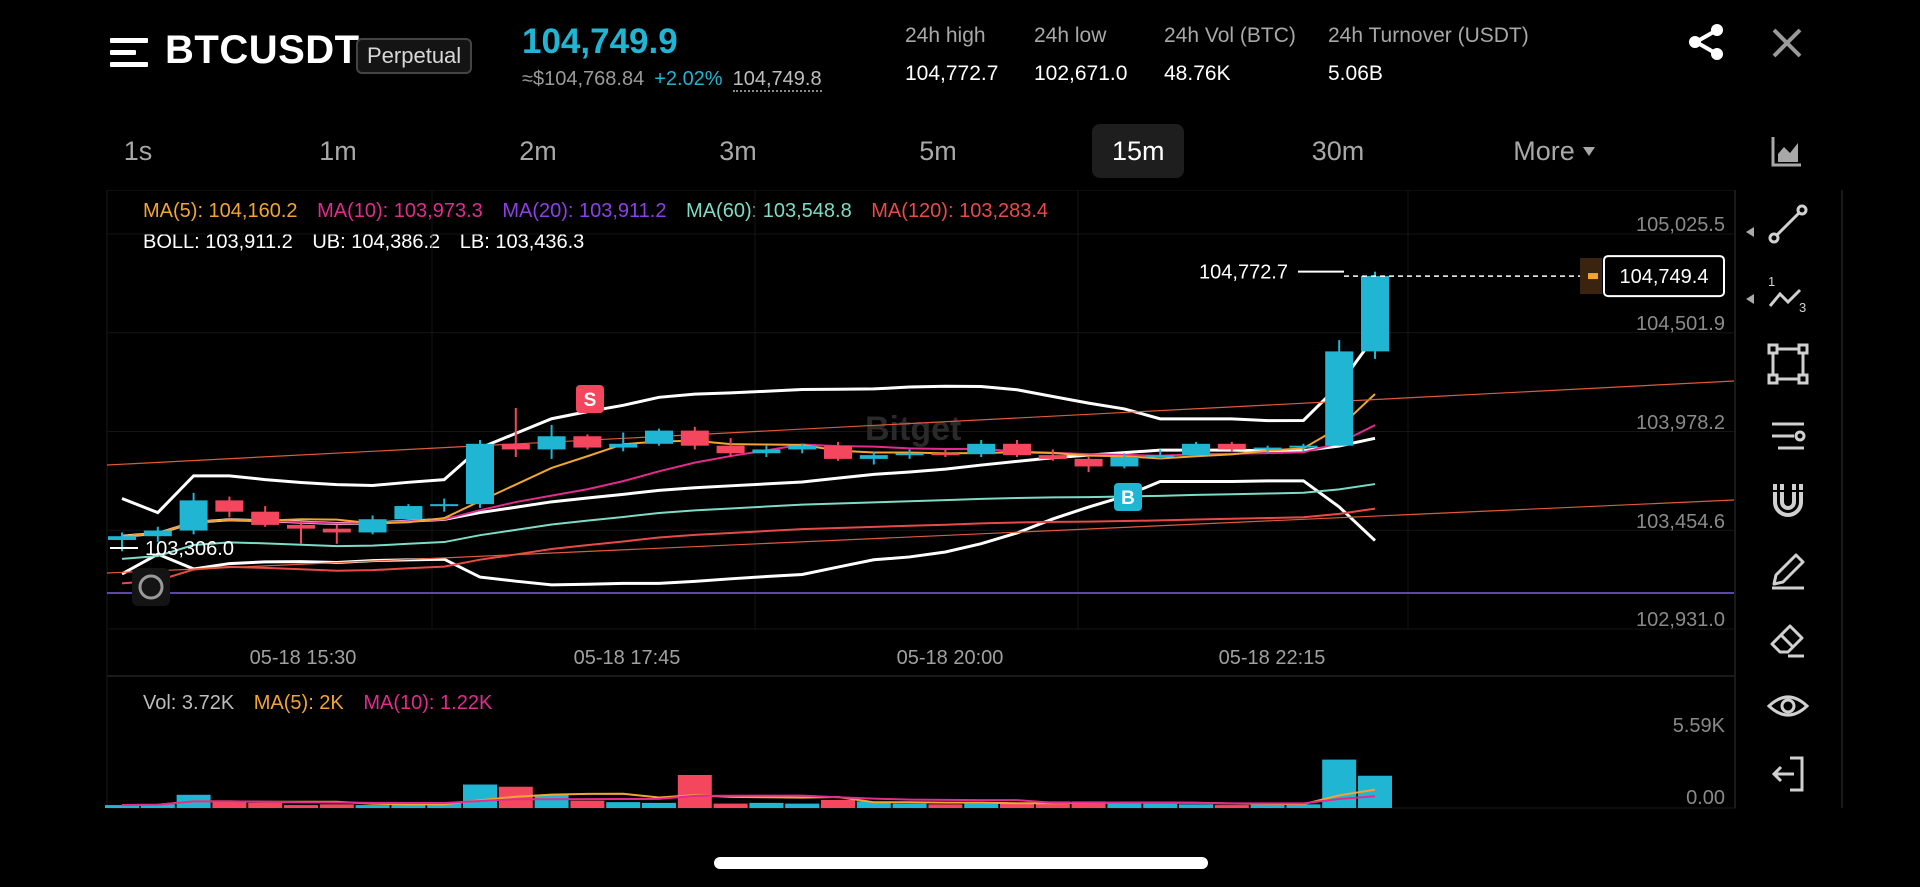 The width and height of the screenshot is (1920, 887). Describe the element at coordinates (338, 151) in the screenshot. I see `tab-timeframe-1m: 1m` at that location.